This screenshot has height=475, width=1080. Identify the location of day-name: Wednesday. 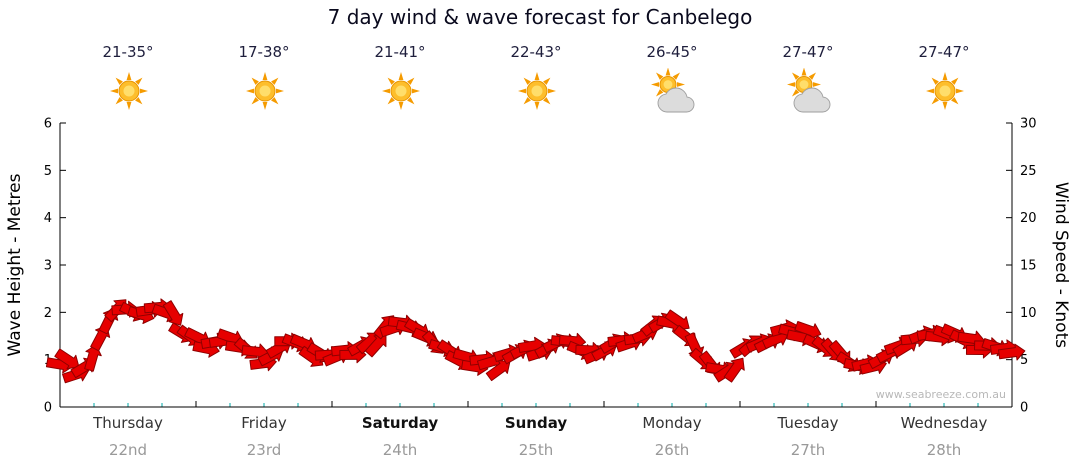
(944, 423).